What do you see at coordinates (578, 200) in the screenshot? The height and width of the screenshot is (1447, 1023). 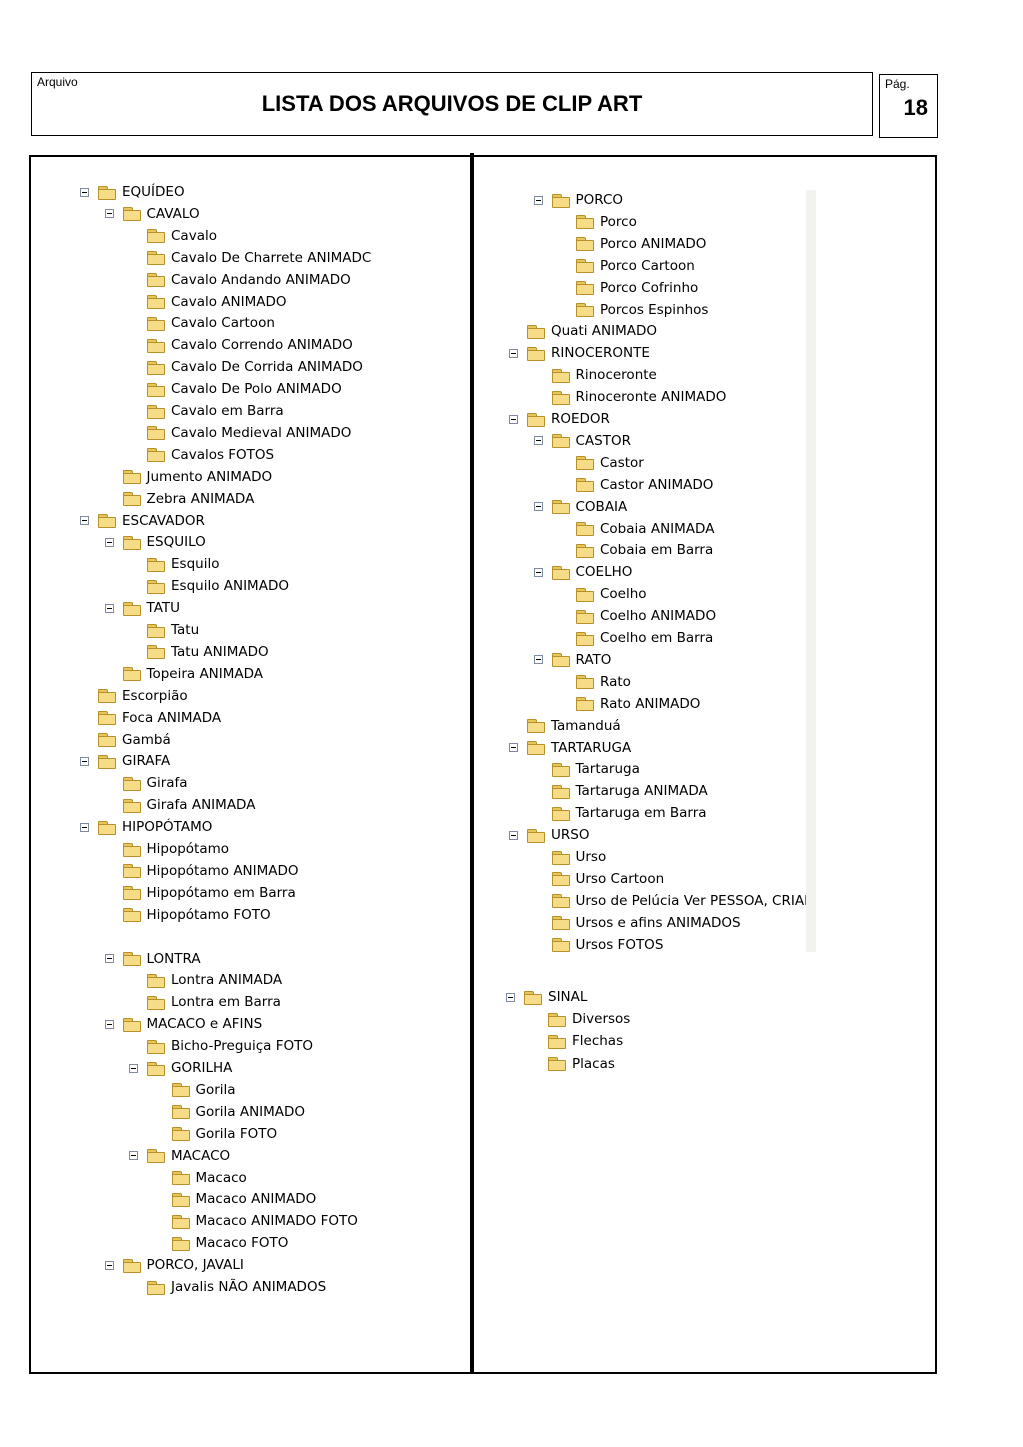 I see `tree-item-porco: PORCO` at bounding box center [578, 200].